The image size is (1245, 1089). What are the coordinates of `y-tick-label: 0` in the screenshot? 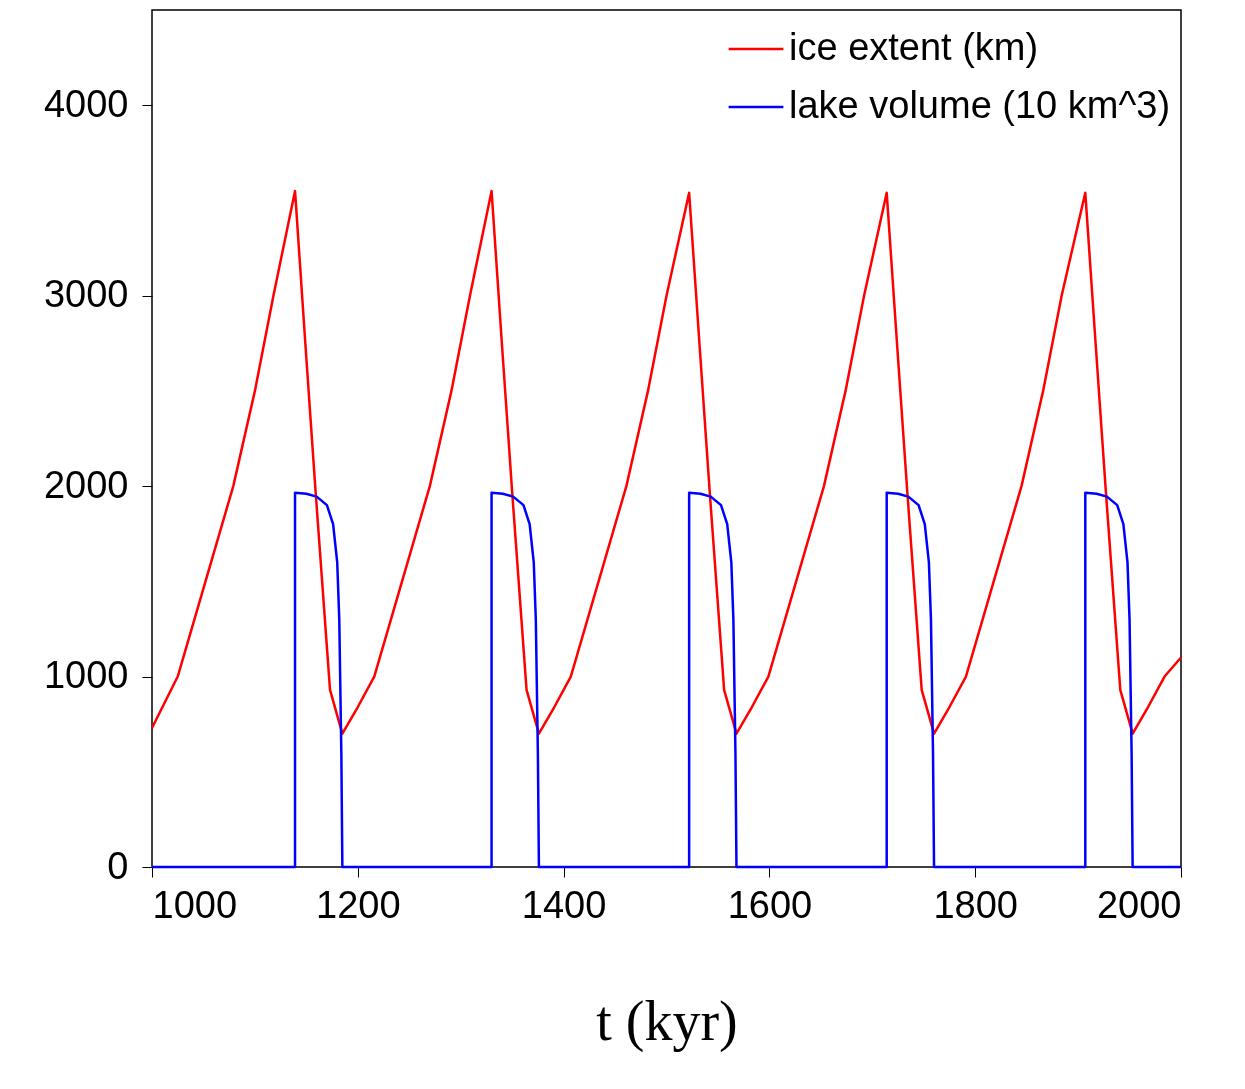 It's located at (118, 865).